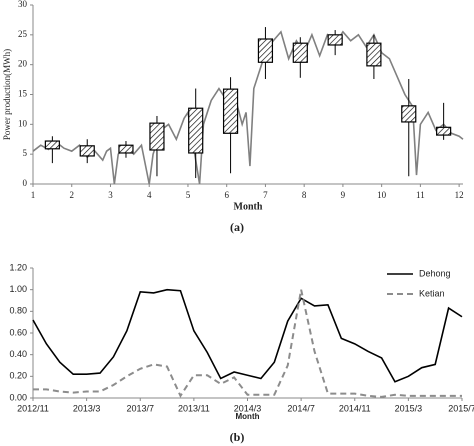 The width and height of the screenshot is (474, 446). Describe the element at coordinates (304, 195) in the screenshot. I see `x-tick-label: 8` at that location.